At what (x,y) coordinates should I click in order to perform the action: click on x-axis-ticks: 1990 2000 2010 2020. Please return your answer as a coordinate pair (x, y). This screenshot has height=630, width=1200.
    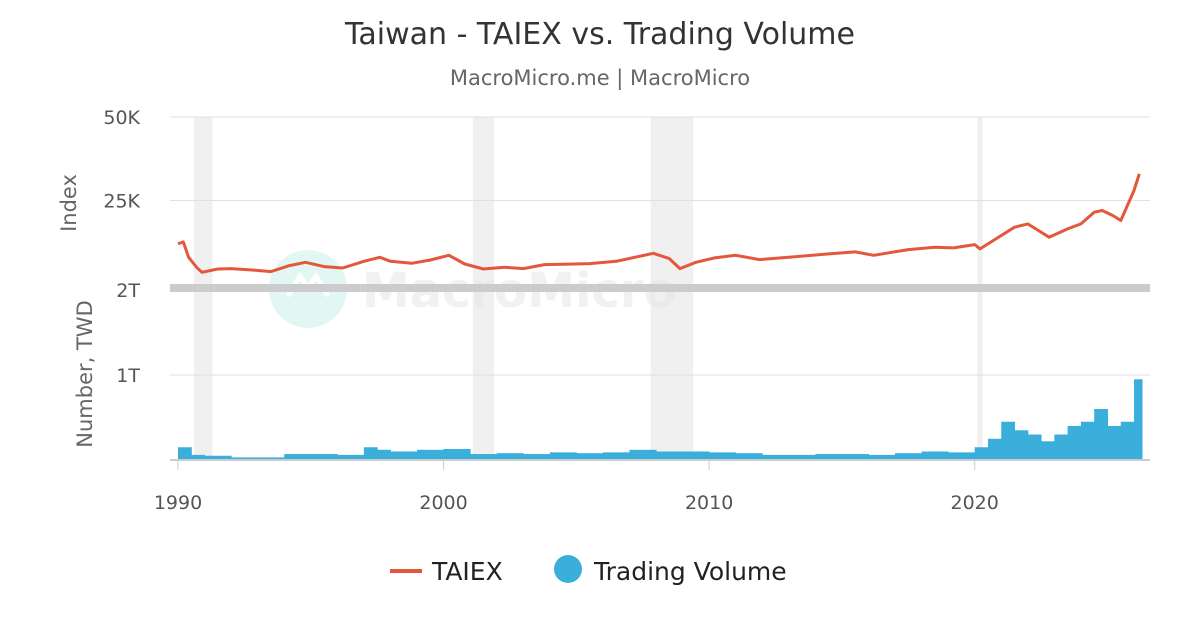
    Looking at the image, I should click on (576, 487).